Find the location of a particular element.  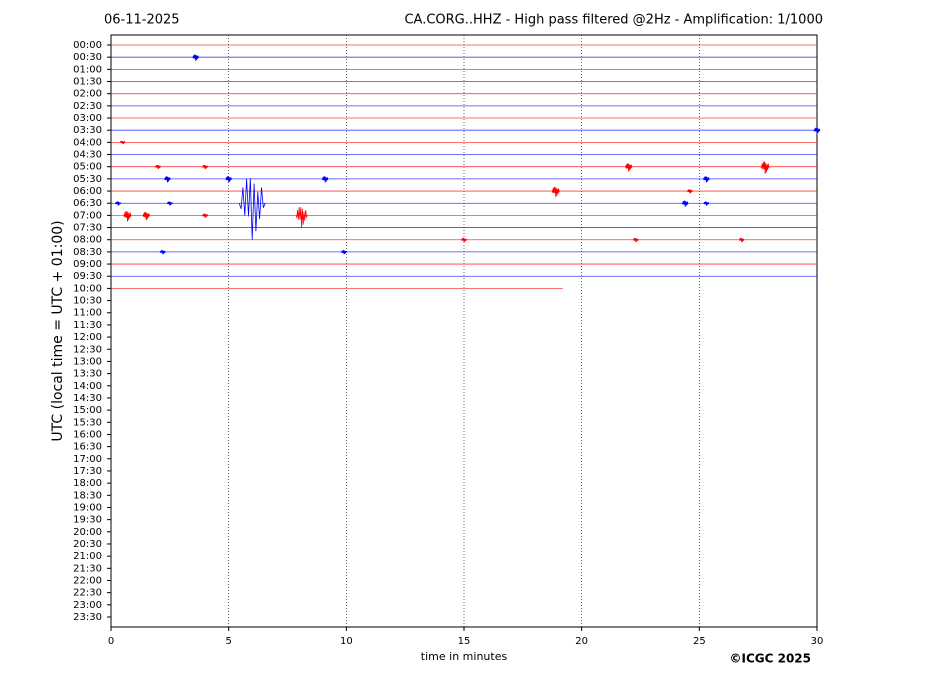

y-tick-label: 11:30 is located at coordinates (87, 325).